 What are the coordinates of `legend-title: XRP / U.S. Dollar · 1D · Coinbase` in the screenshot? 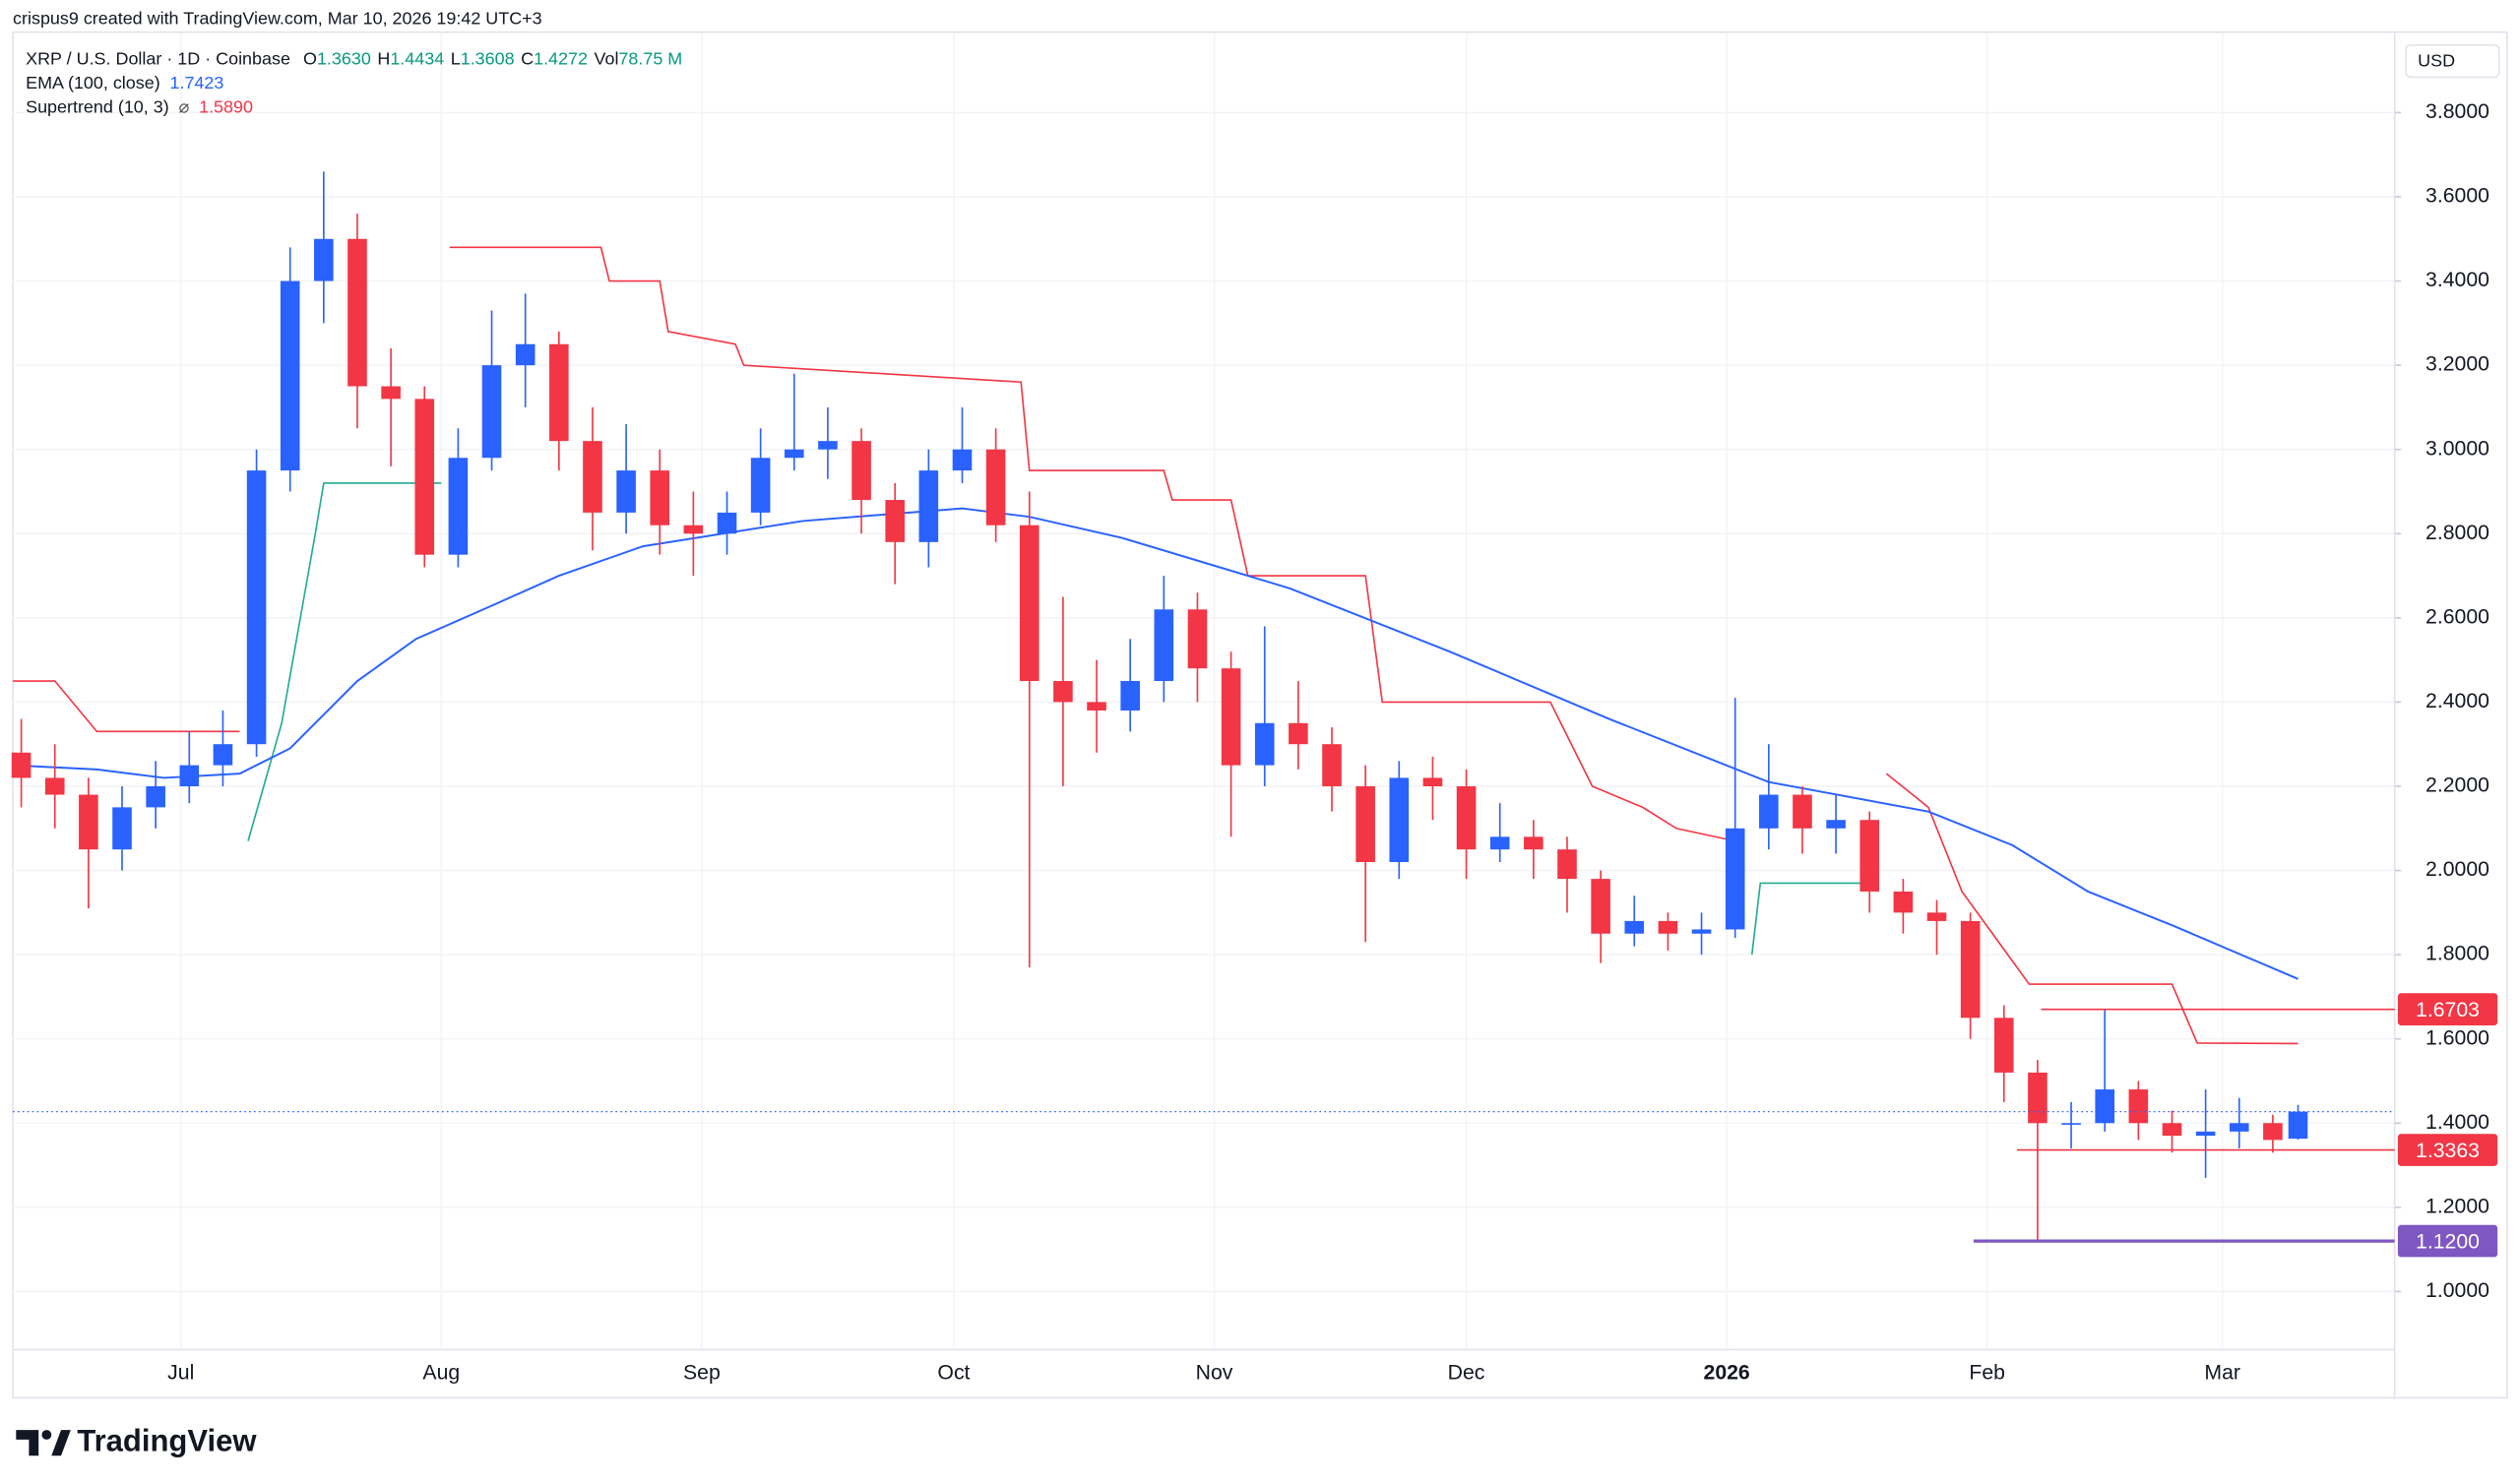 It's located at (158, 58).